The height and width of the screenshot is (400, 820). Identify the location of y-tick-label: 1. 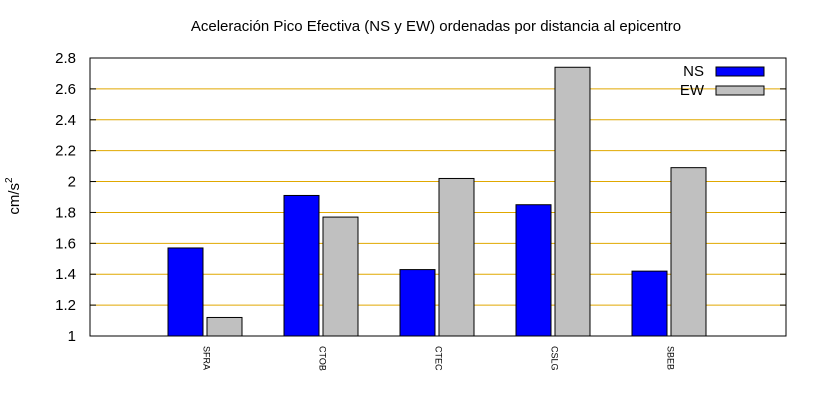
(72, 336).